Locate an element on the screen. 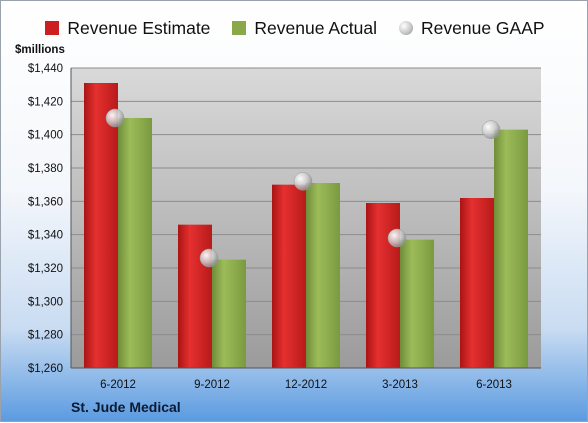 This screenshot has width=588, height=423. y-tick-label: $1,420 is located at coordinates (45, 102).